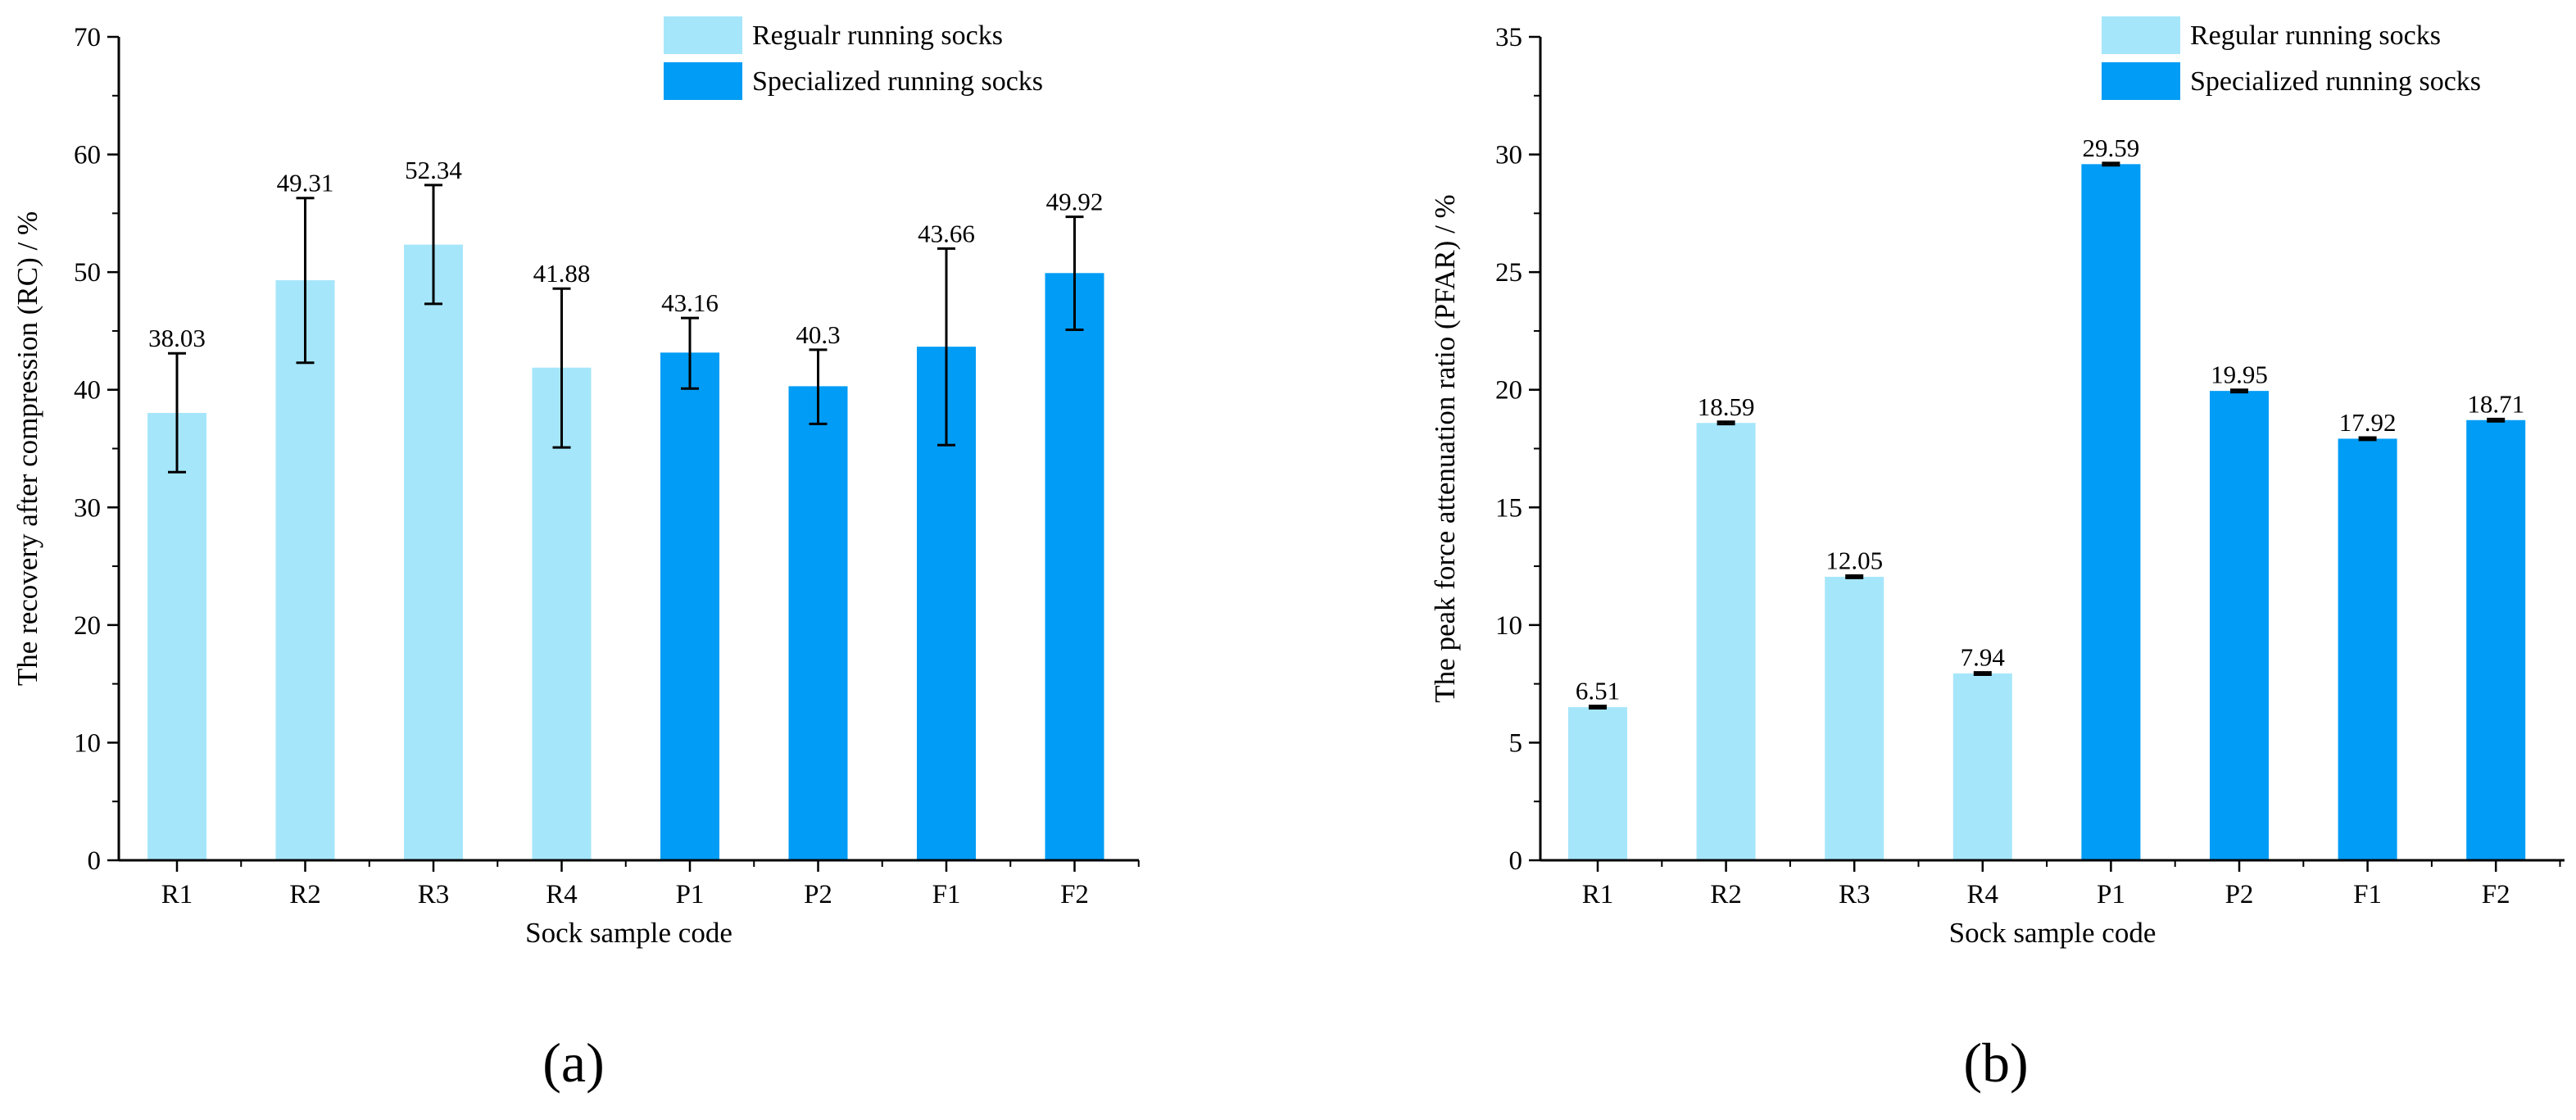  I want to click on bar-F1, so click(2367, 649).